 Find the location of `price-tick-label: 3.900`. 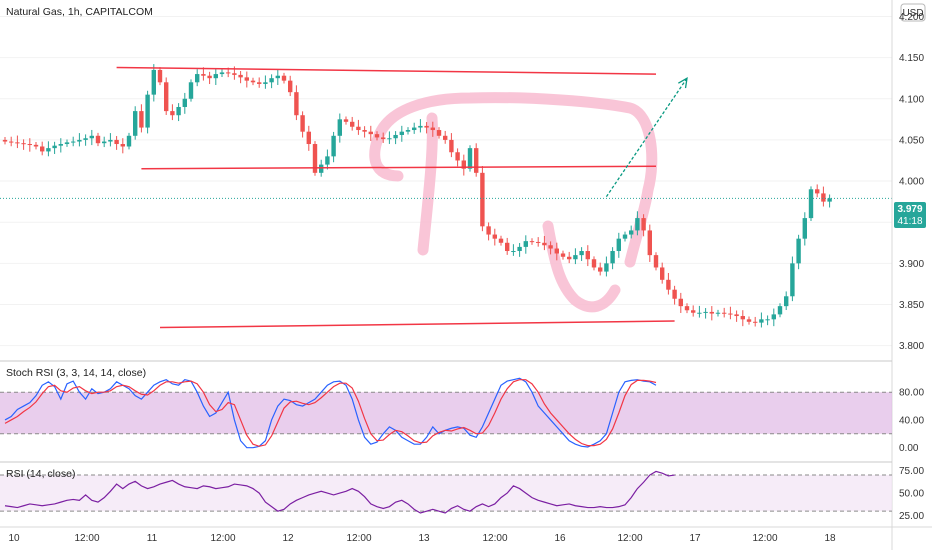

price-tick-label: 3.900 is located at coordinates (911, 264).